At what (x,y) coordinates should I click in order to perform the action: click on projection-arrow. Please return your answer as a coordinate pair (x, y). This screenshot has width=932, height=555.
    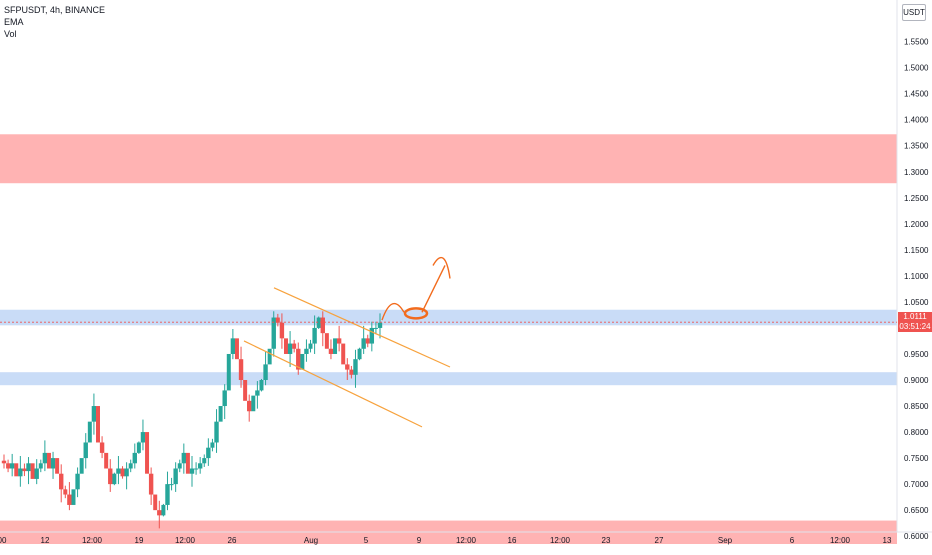
    Looking at the image, I should click on (433, 289).